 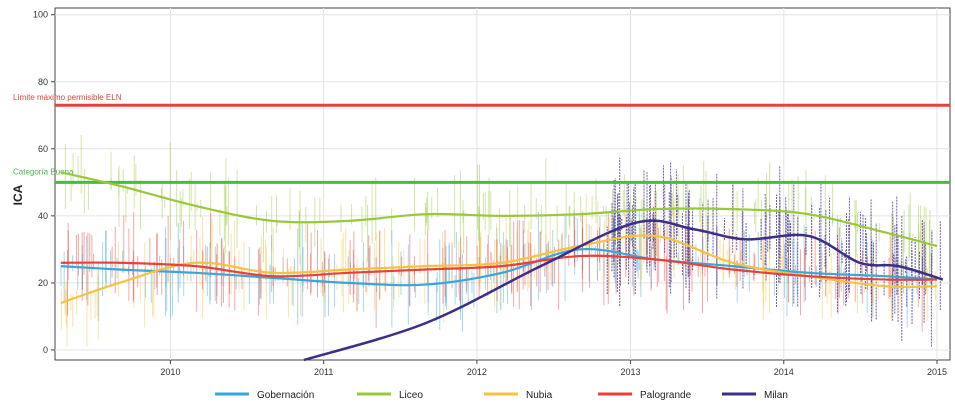 What do you see at coordinates (18, 194) in the screenshot?
I see `y-axis-label: ICA` at bounding box center [18, 194].